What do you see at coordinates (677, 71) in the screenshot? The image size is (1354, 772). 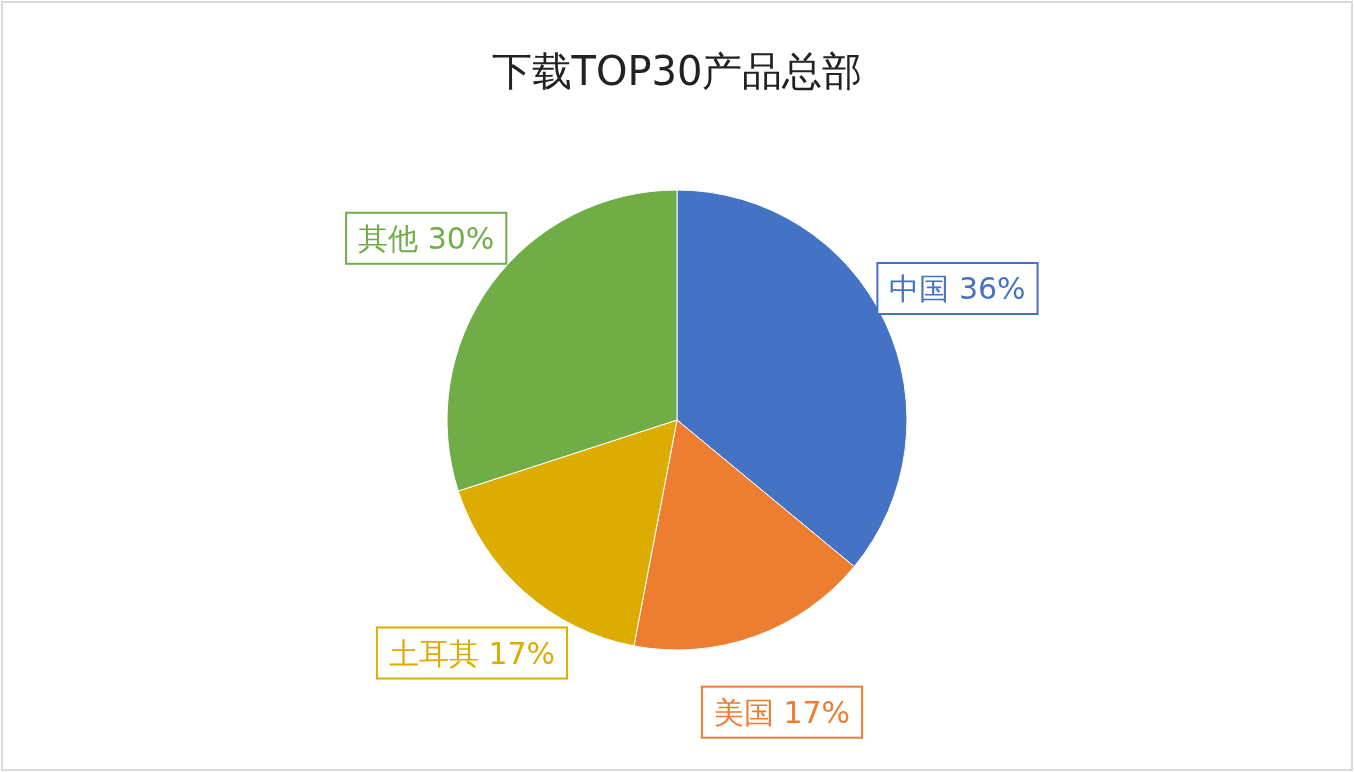 I see `chart-title: 下载TOP30产品总部` at bounding box center [677, 71].